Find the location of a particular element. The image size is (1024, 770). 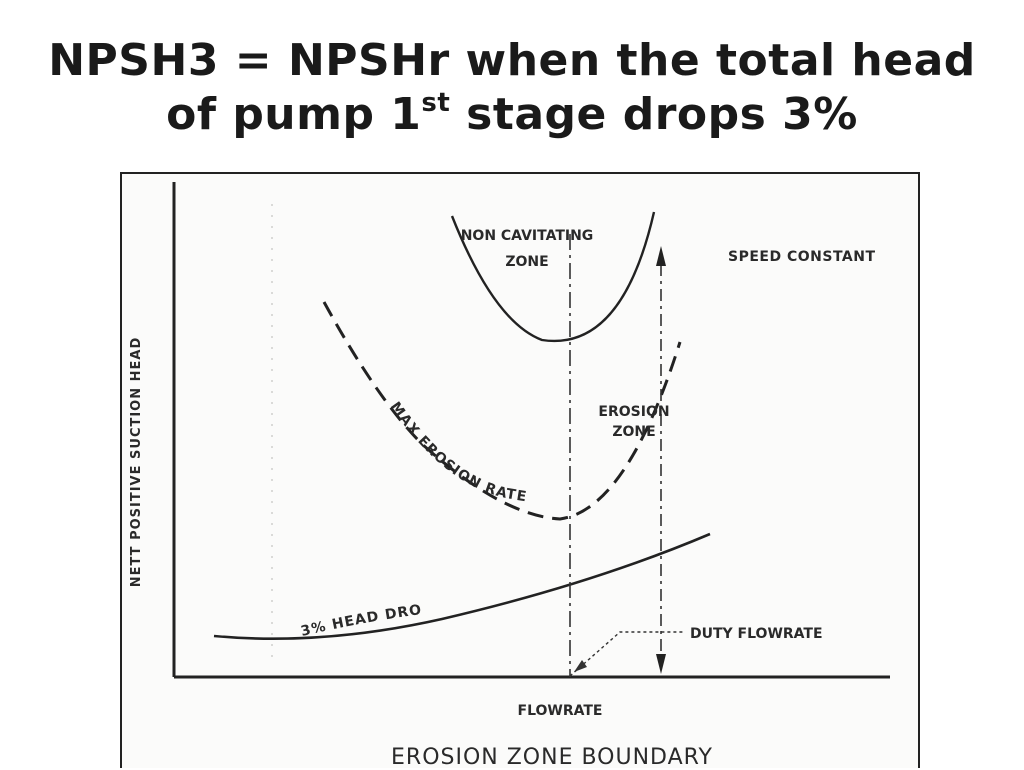

arrow-down-head is located at coordinates (661, 664).